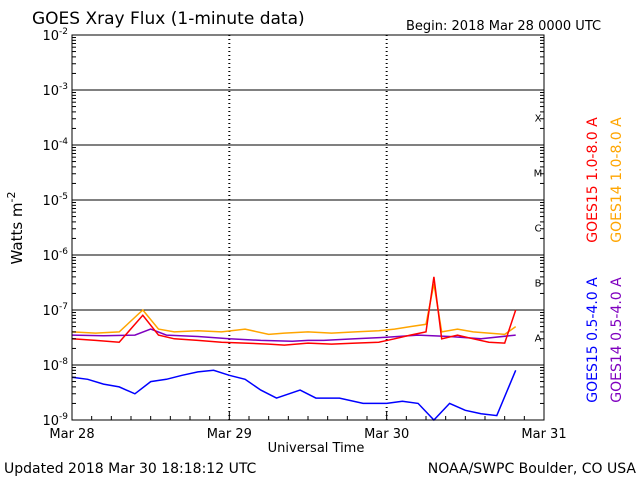  I want to click on y-tick-label: 10⁻⁵, so click(55, 200).